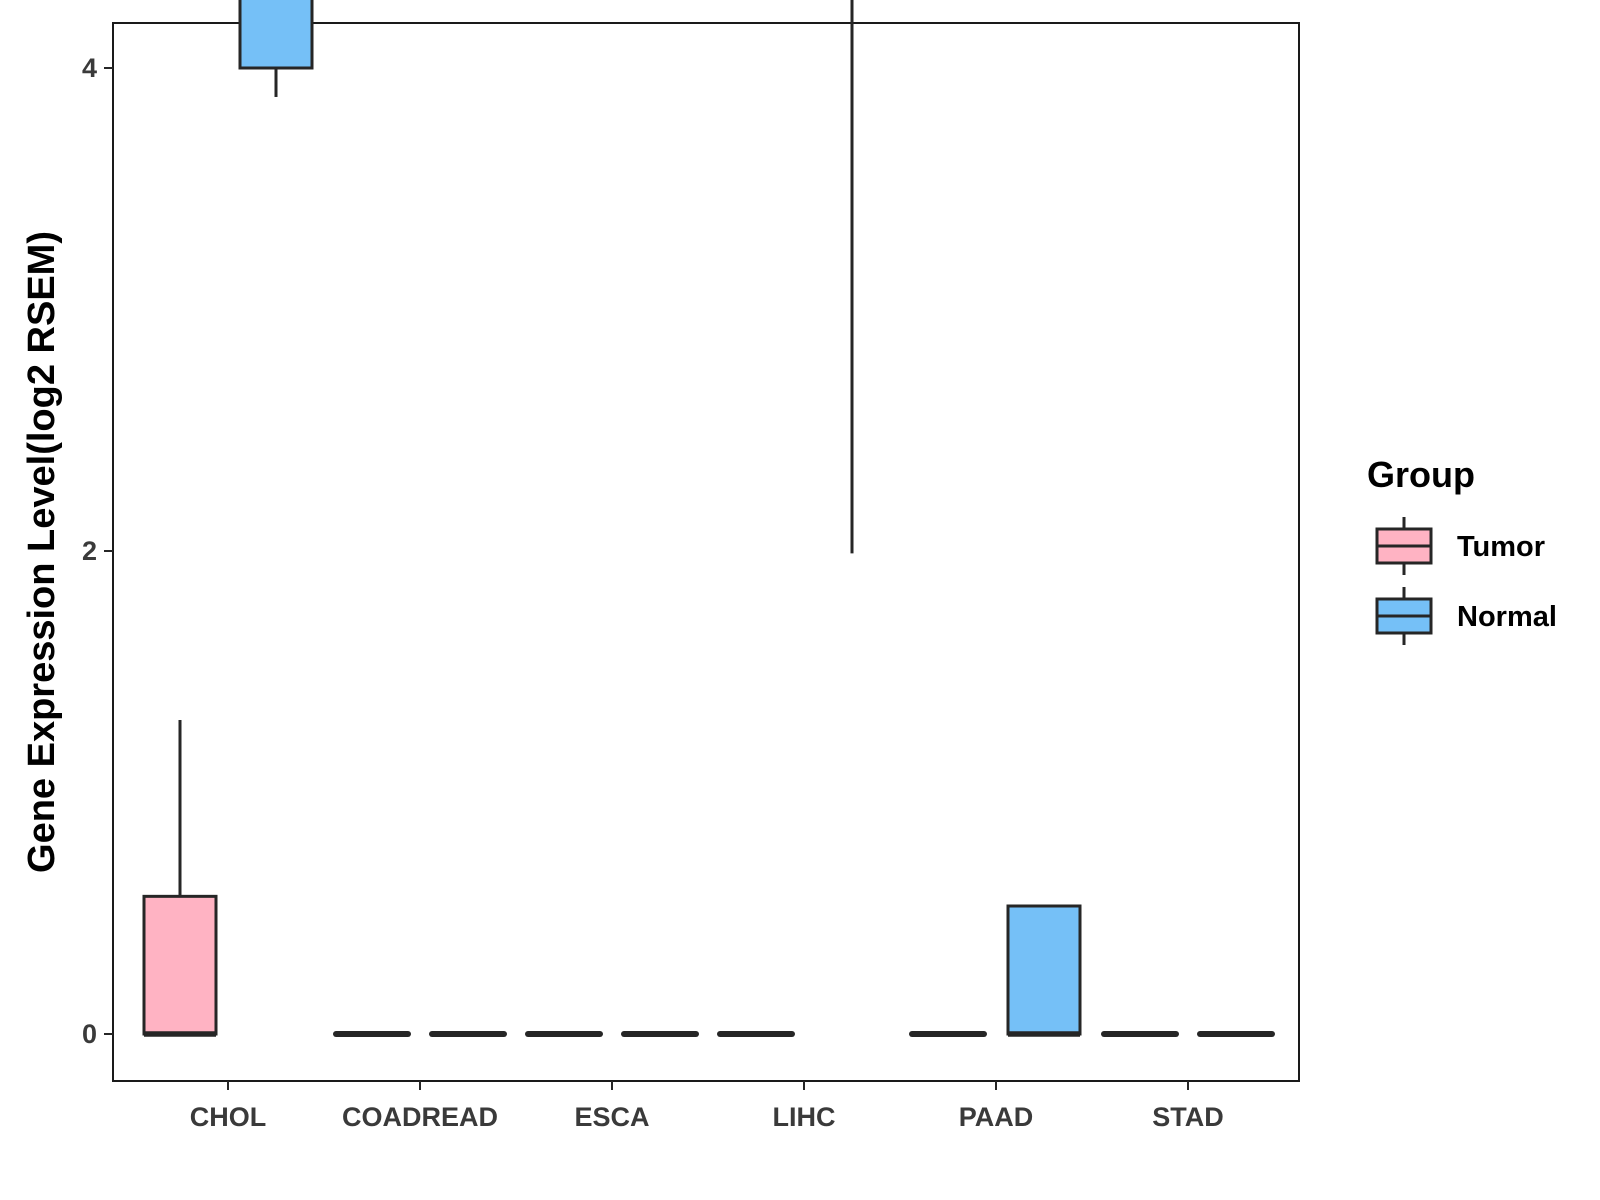 The width and height of the screenshot is (1600, 1200). What do you see at coordinates (707, 1106) in the screenshot?
I see `x-axis: CHOL COADREAD ESCA LIHC PAAD STAD` at bounding box center [707, 1106].